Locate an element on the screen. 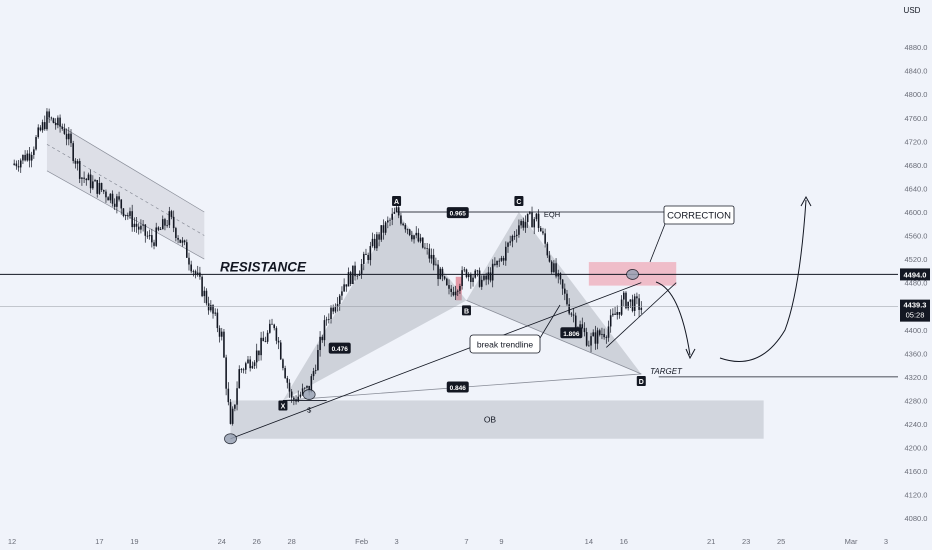 Image resolution: width=932 pixels, height=550 pixels. time-axis: 12 17 19 24 26 28 Feb 3 7 9 14 16 21 23 25 Mar 3 is located at coordinates (448, 541).